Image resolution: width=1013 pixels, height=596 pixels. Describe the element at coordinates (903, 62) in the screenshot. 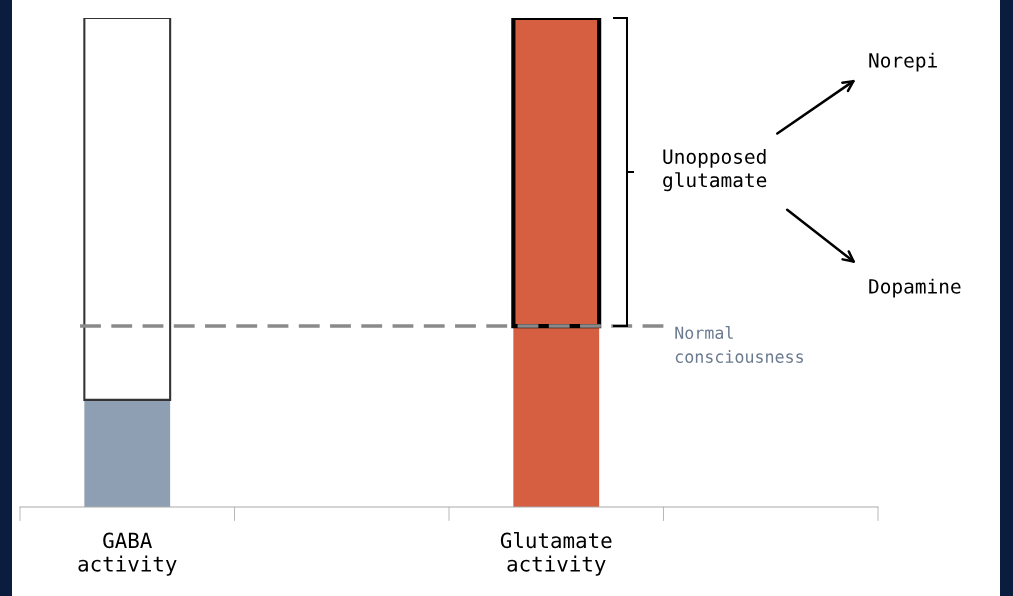

I see `annotation: Norepi` at that location.